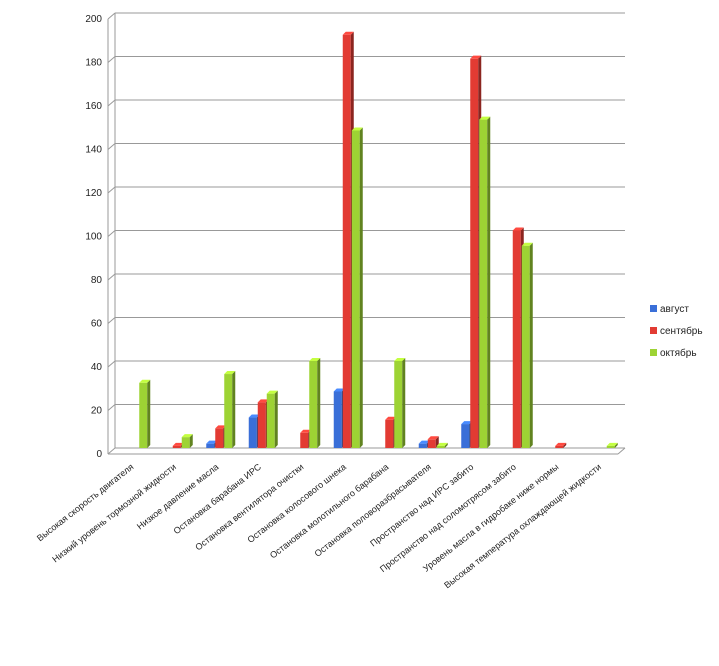 The height and width of the screenshot is (666, 719). What do you see at coordinates (93, 19) in the screenshot?
I see `y-tick-label: 200` at bounding box center [93, 19].